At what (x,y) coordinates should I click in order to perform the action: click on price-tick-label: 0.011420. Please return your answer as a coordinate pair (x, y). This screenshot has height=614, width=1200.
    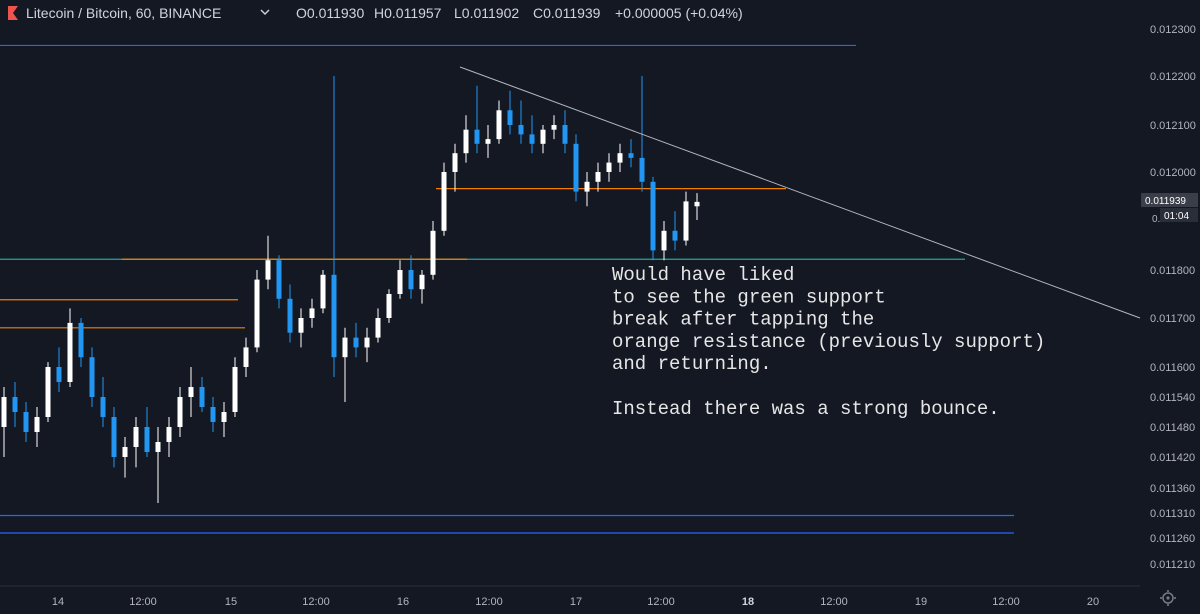
    Looking at the image, I should click on (1172, 458).